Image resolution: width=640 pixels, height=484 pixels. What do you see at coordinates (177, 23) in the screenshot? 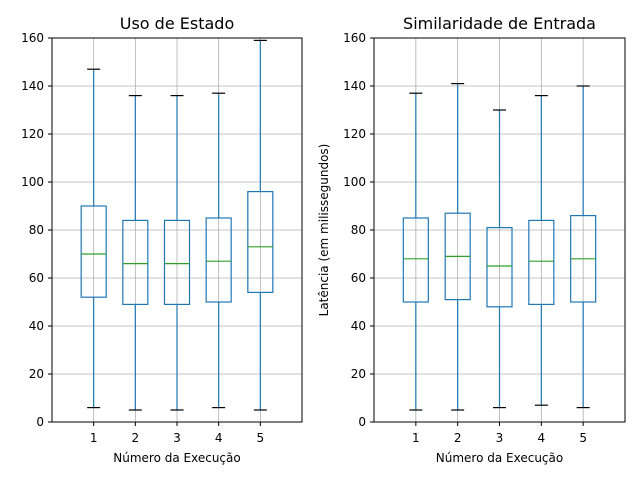
I see `chart-title: Uso de Estado` at bounding box center [177, 23].